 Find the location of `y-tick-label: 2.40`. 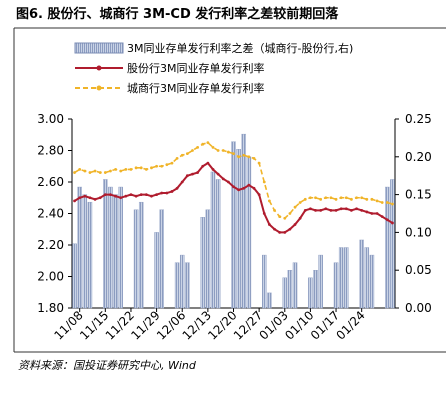

y-tick-label: 2.40 is located at coordinates (50, 214).